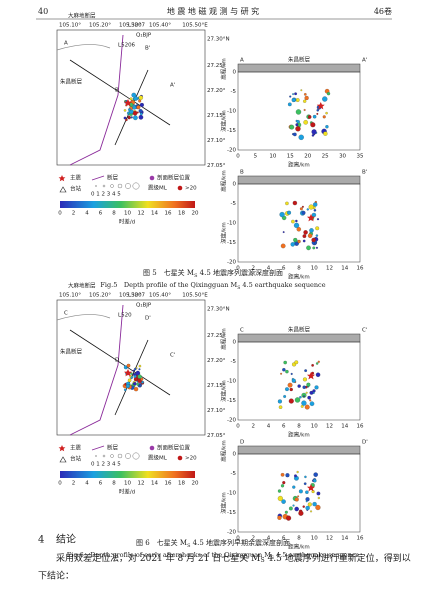 The height and width of the screenshot is (601, 427). What do you see at coordinates (269, 427) in the screenshot?
I see `x-tick-label: 4` at bounding box center [269, 427].